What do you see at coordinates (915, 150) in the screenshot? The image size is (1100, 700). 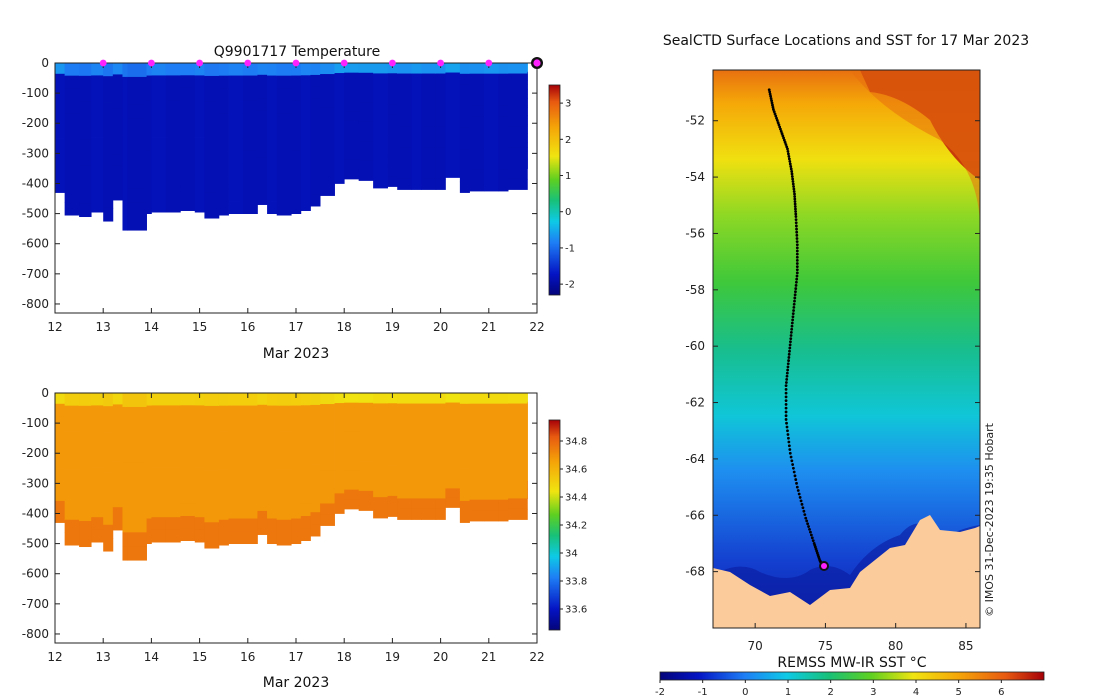 I see `sst-warm-band` at bounding box center [915, 150].